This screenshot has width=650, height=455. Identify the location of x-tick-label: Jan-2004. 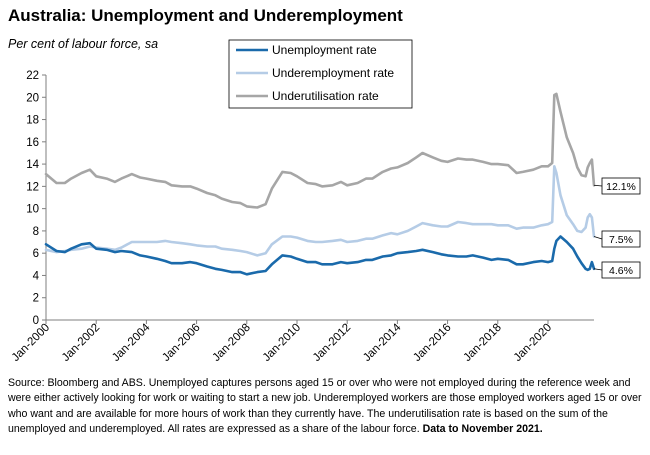
(131, 342).